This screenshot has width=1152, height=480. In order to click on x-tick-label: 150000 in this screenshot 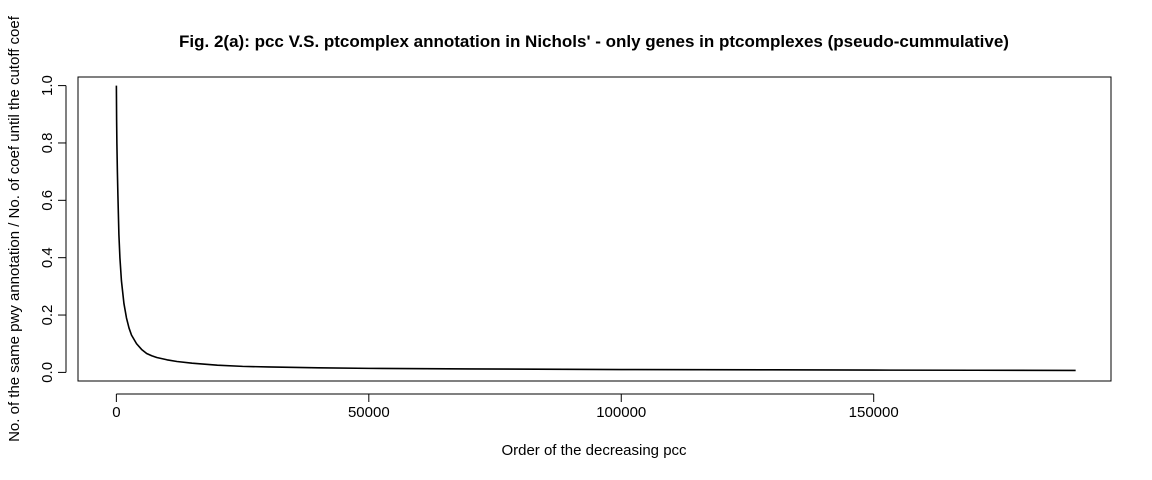, I will do `click(874, 412)`.